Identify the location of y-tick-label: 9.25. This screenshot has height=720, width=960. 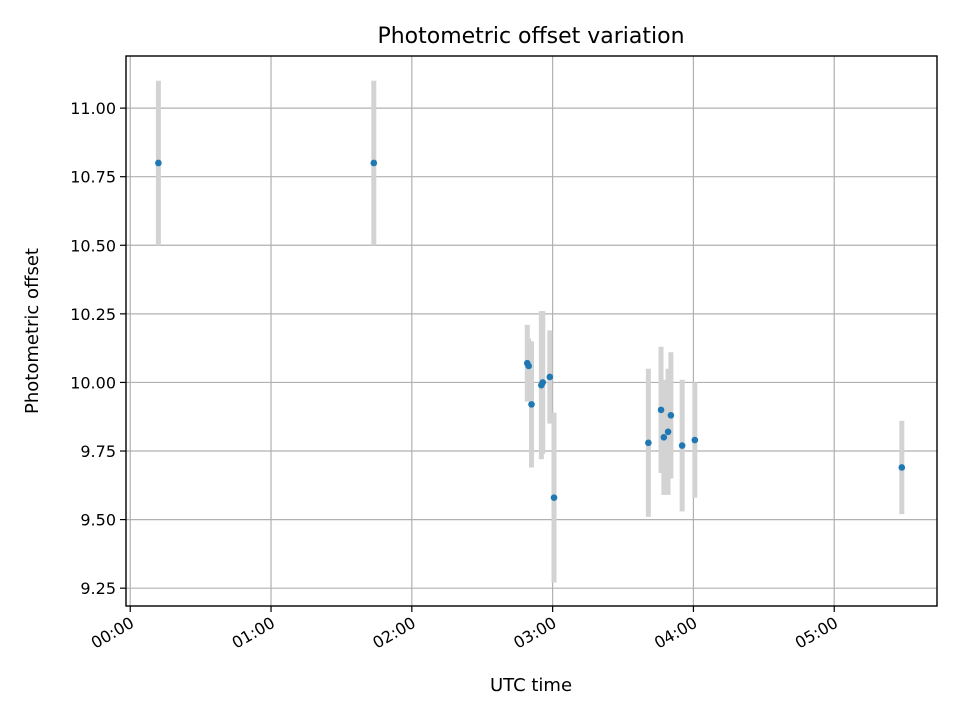
(98, 588).